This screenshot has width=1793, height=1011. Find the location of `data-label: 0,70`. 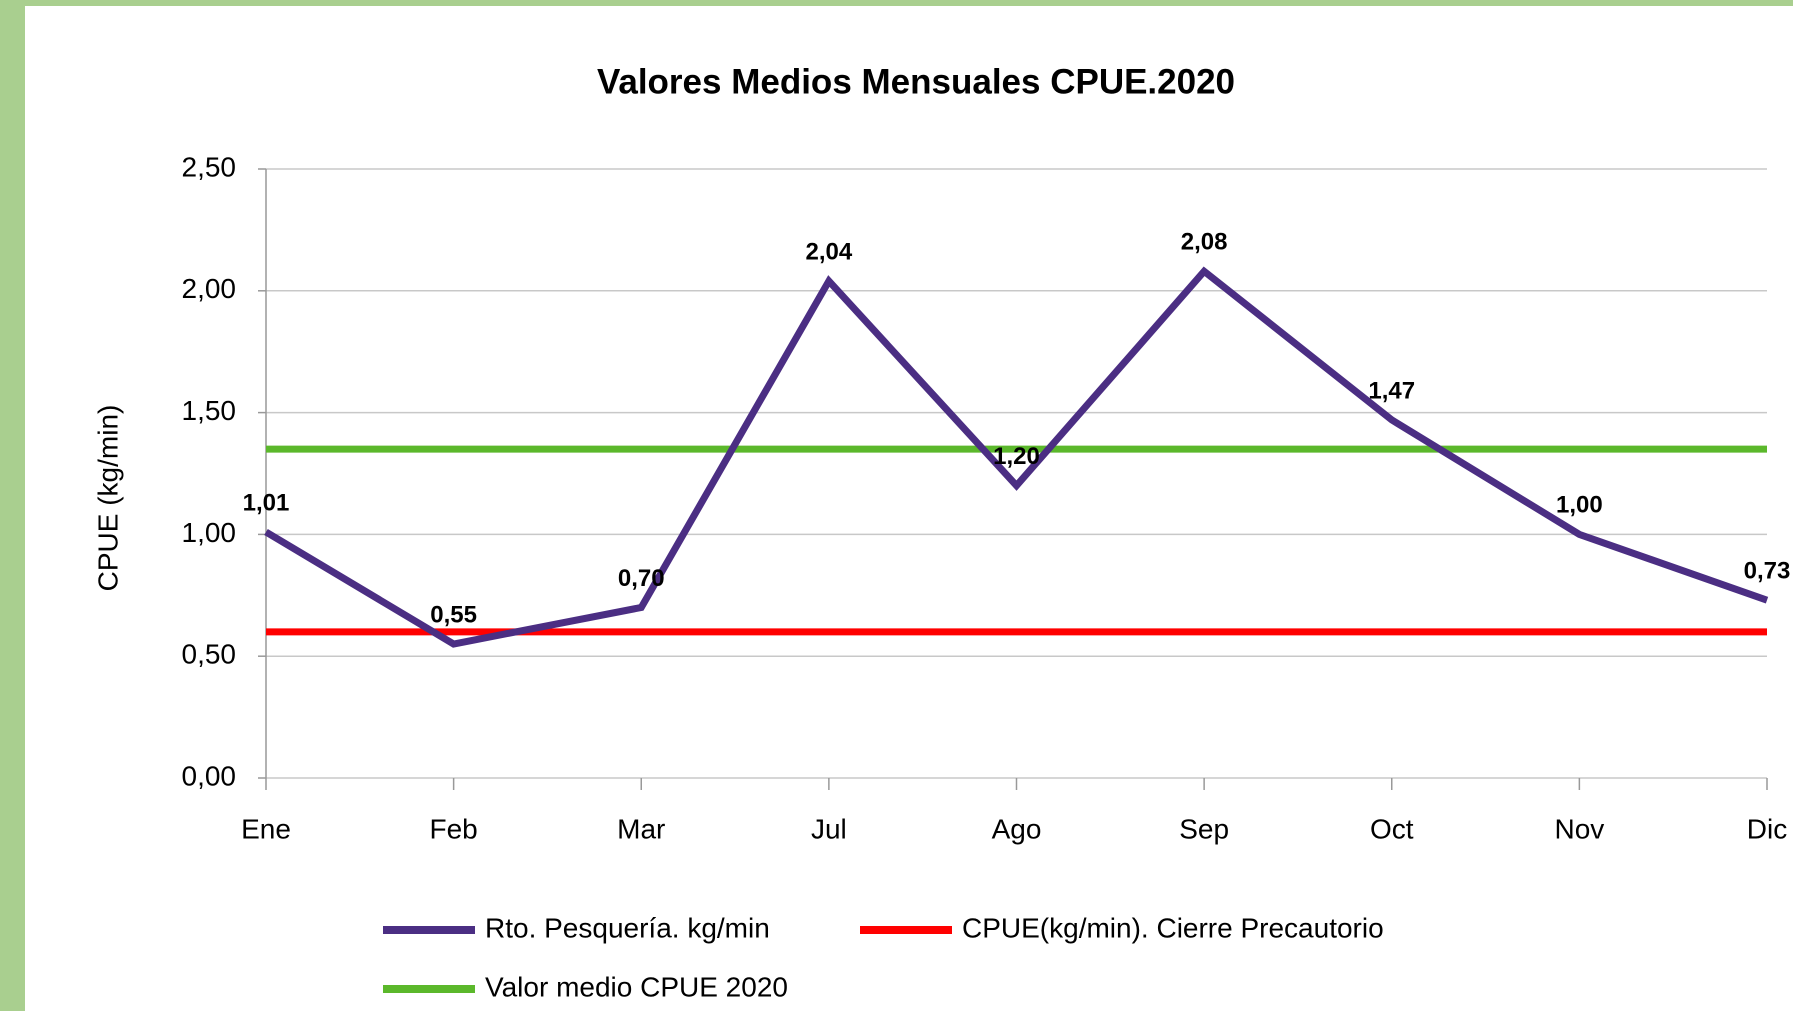

data-label: 0,70 is located at coordinates (641, 578).